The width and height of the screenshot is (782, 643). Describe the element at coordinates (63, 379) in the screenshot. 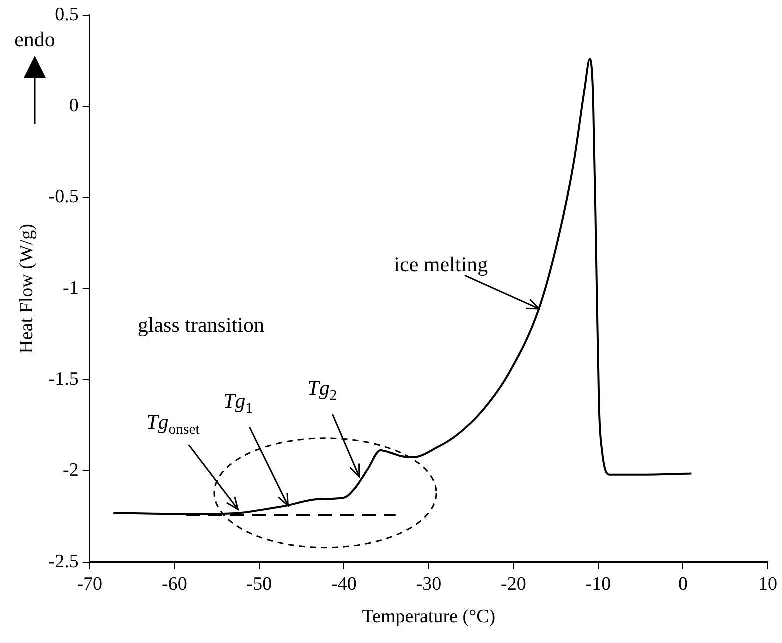

I see `y-tick-label: -1.5` at that location.